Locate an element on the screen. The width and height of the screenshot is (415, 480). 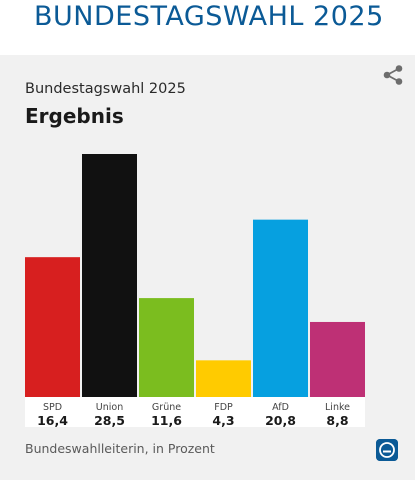
bar-spd is located at coordinates (52, 327).